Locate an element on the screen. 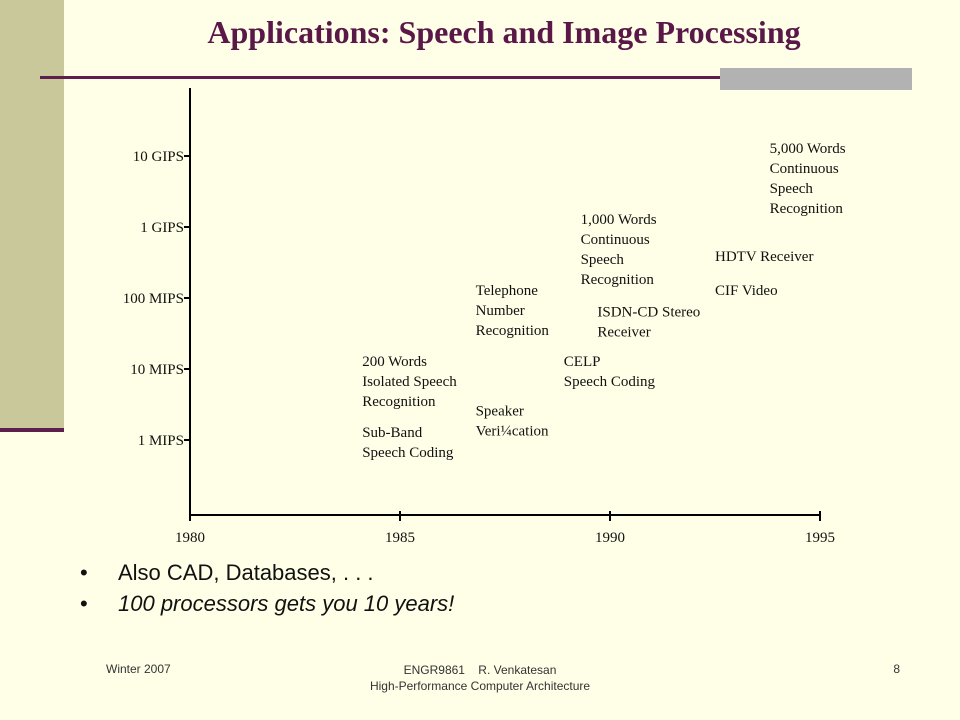 This screenshot has height=720, width=960. data-point-label: Speaker Veri¼cation is located at coordinates (512, 422).